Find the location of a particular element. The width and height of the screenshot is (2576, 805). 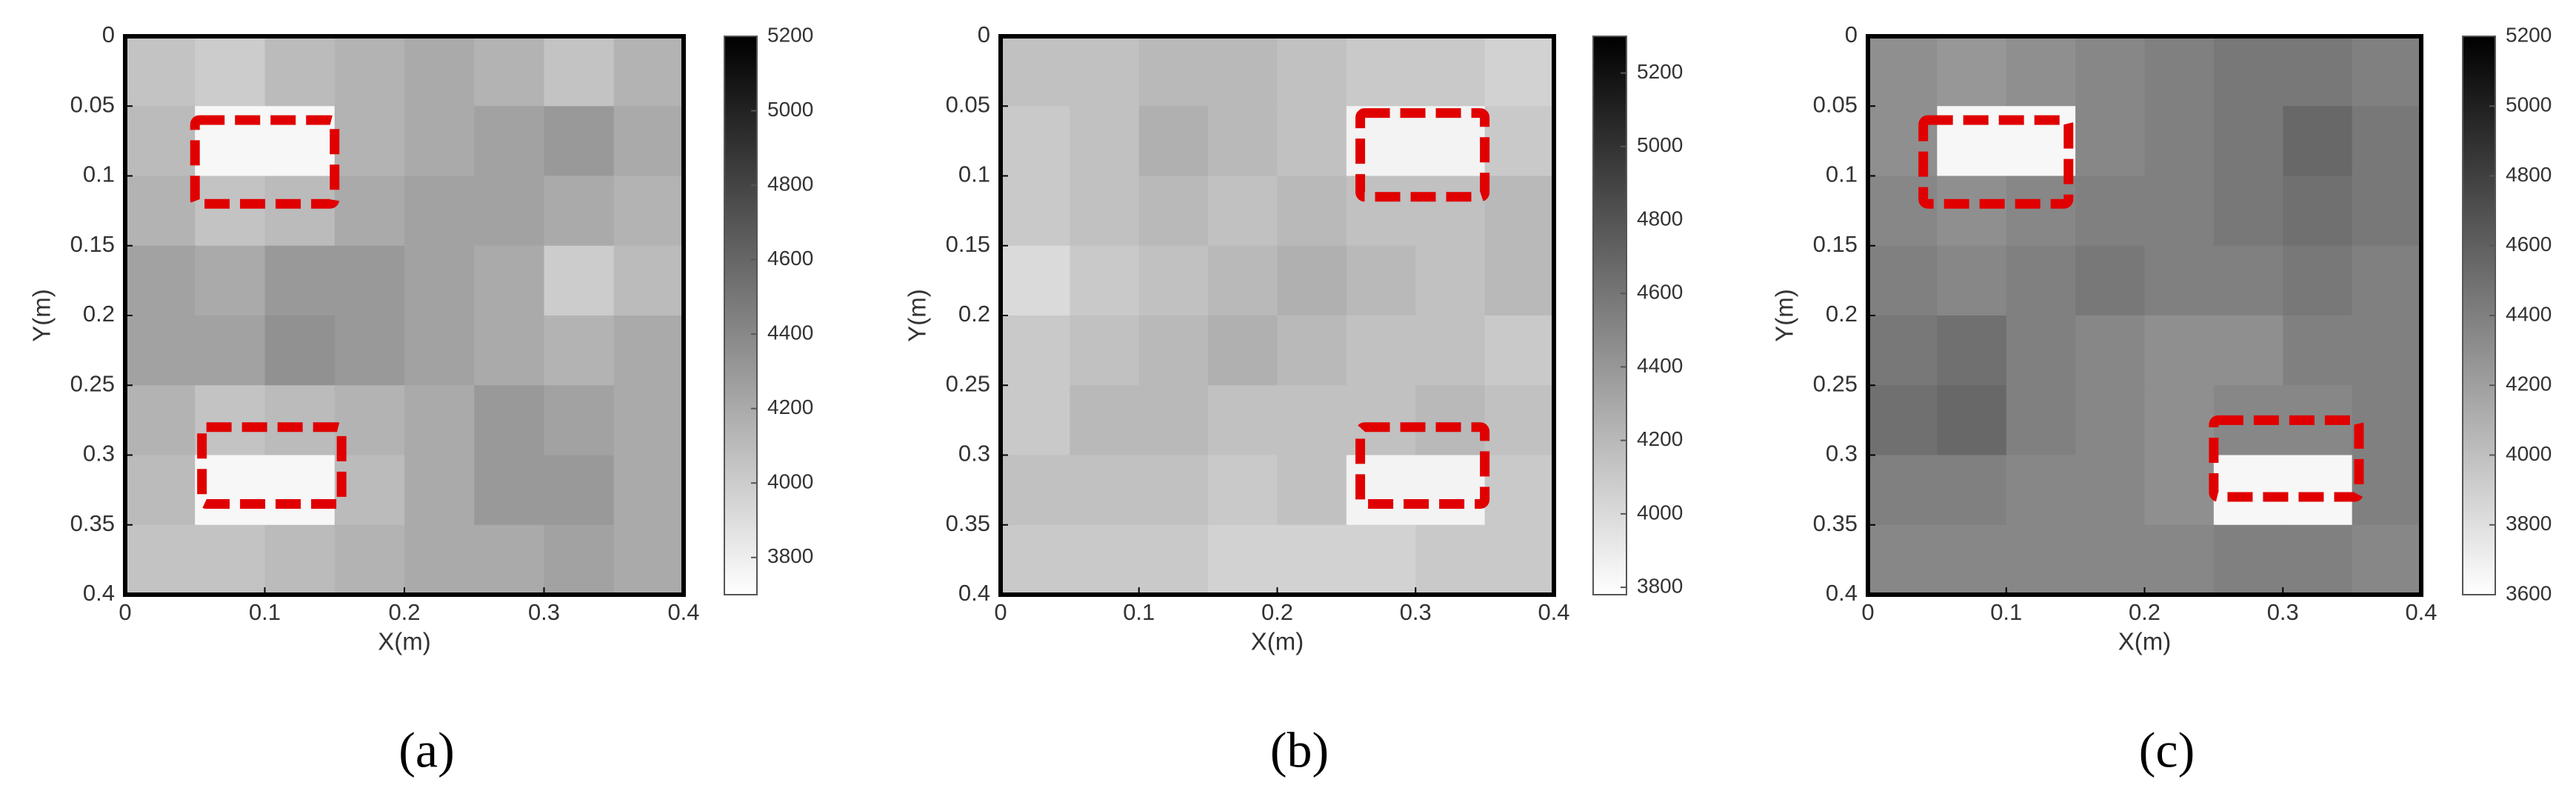

x-tick-label: 0.2 is located at coordinates (1277, 612).